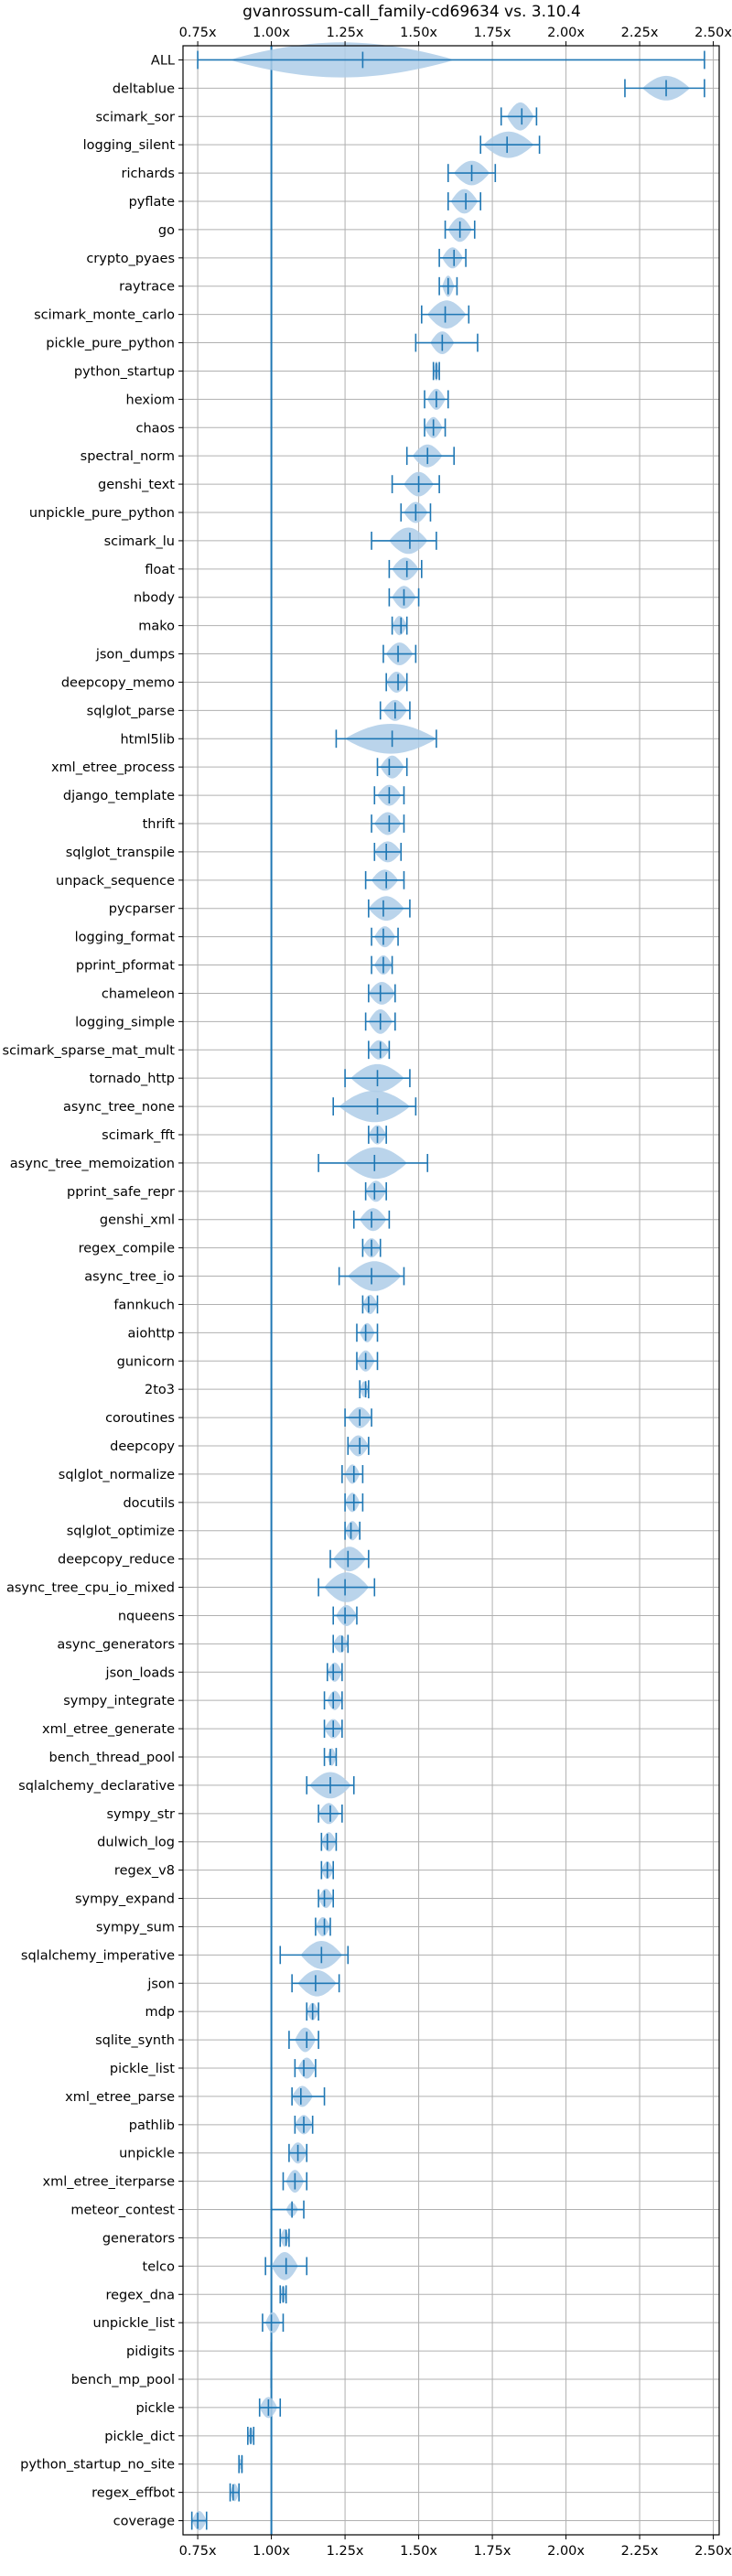 This screenshot has height=2576, width=732. Describe the element at coordinates (146, 1361) in the screenshot. I see `y-tick-label: gunicorn` at that location.